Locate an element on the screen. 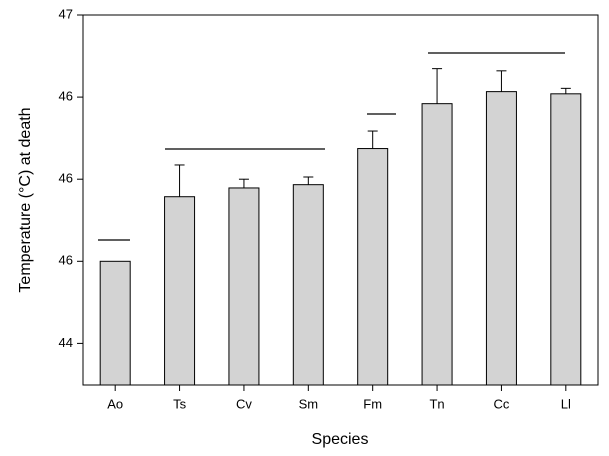 This screenshot has width=609, height=456. x-tick-label: Fm is located at coordinates (372, 403).